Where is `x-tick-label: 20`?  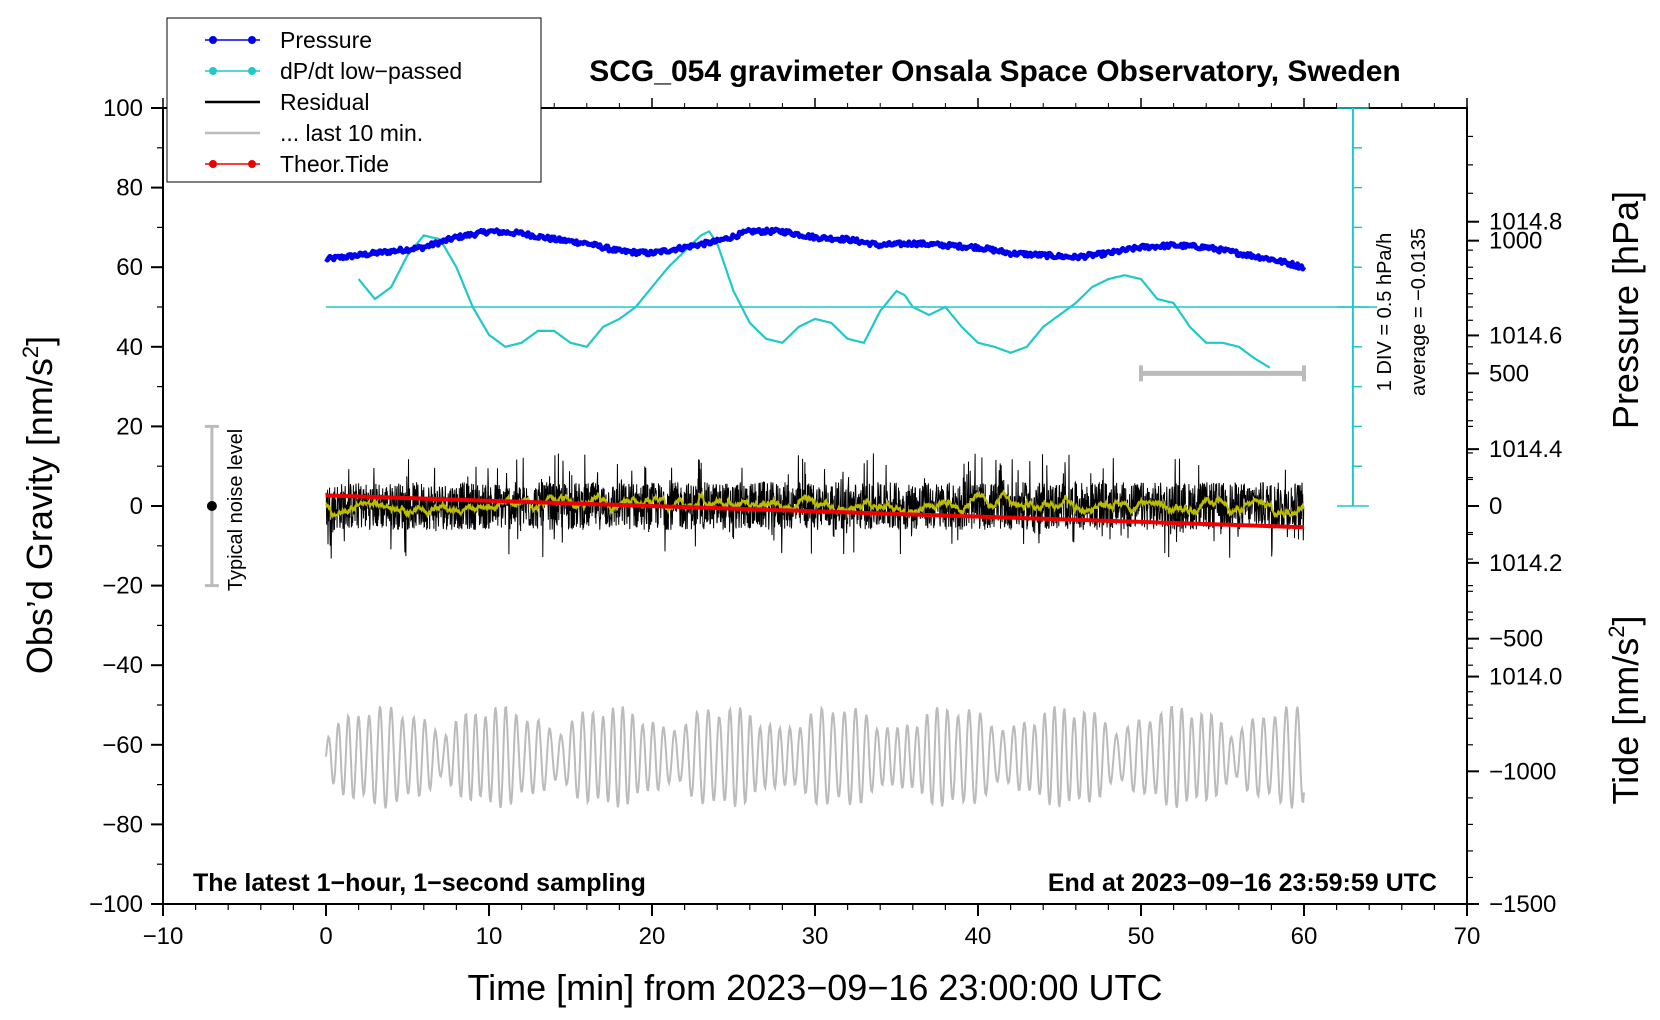
x-tick-label: 20 is located at coordinates (652, 936).